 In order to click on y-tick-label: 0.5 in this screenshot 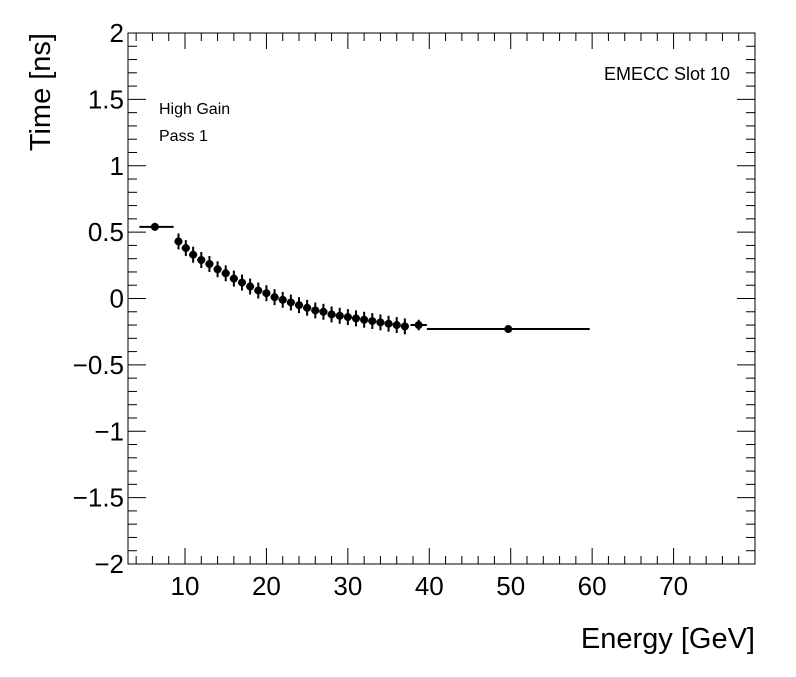, I will do `click(106, 232)`.